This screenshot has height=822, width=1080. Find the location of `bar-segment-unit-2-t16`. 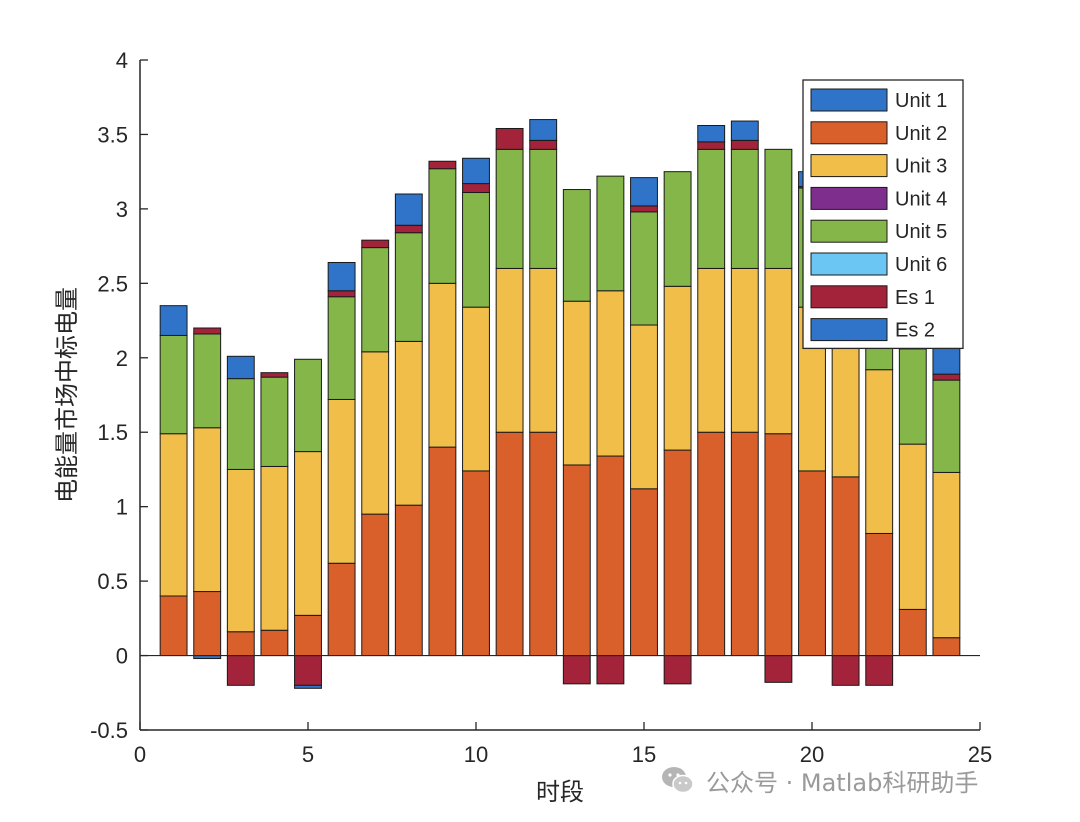

bar-segment-unit-2-t16 is located at coordinates (677, 553).